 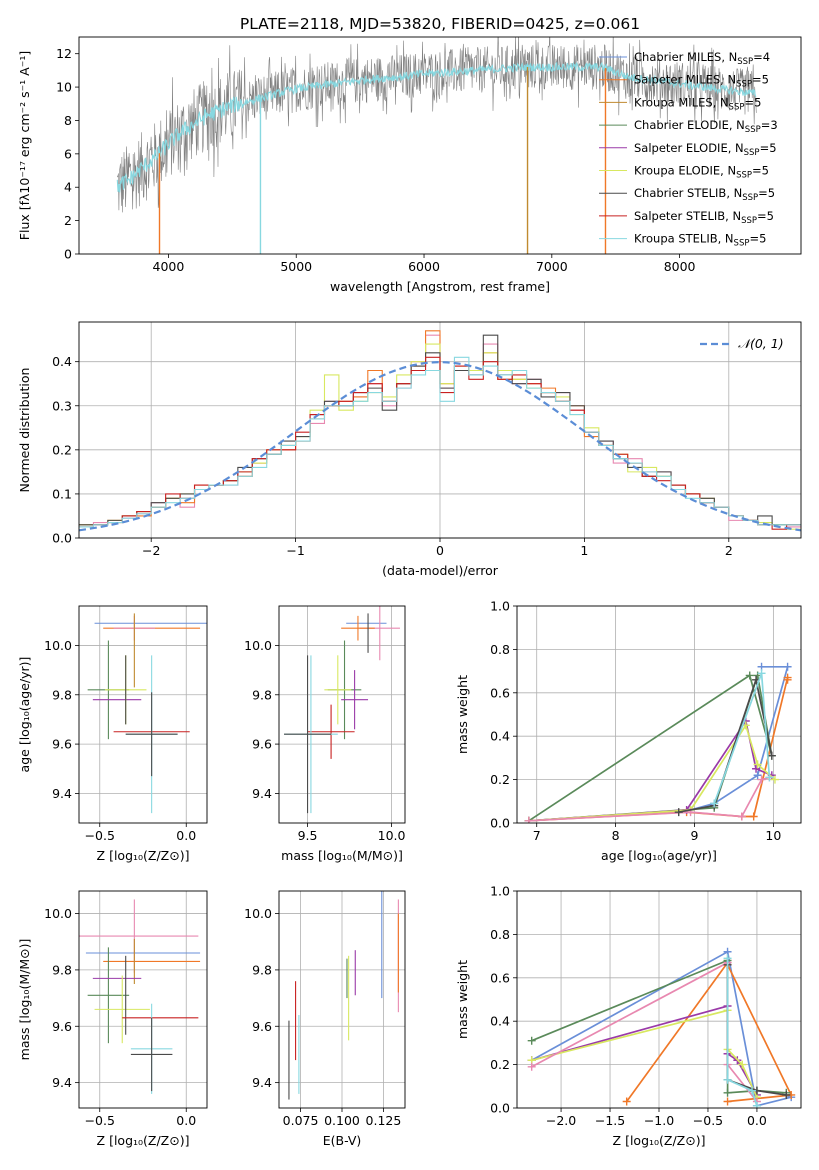 I want to click on y-tick-label: 0.8, so click(x=500, y=649).